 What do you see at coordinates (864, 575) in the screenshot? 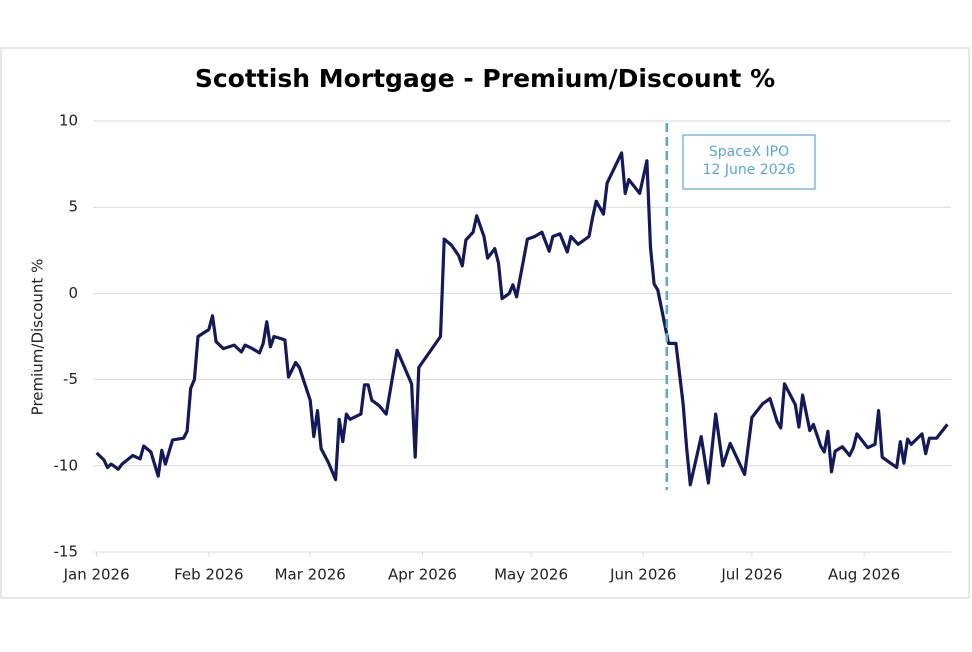
I see `x-tick-label: Aug 2026` at bounding box center [864, 575].